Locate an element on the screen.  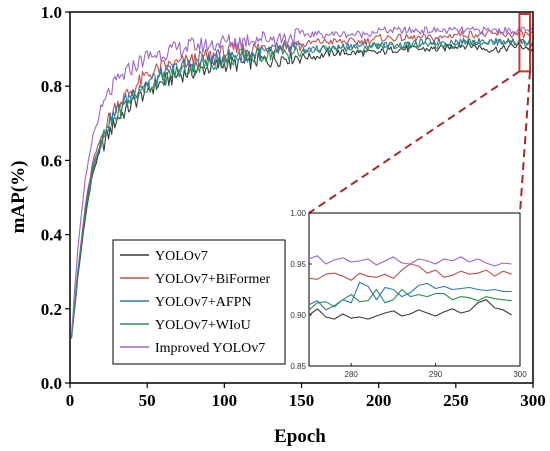
legend-box is located at coordinates (199, 302).